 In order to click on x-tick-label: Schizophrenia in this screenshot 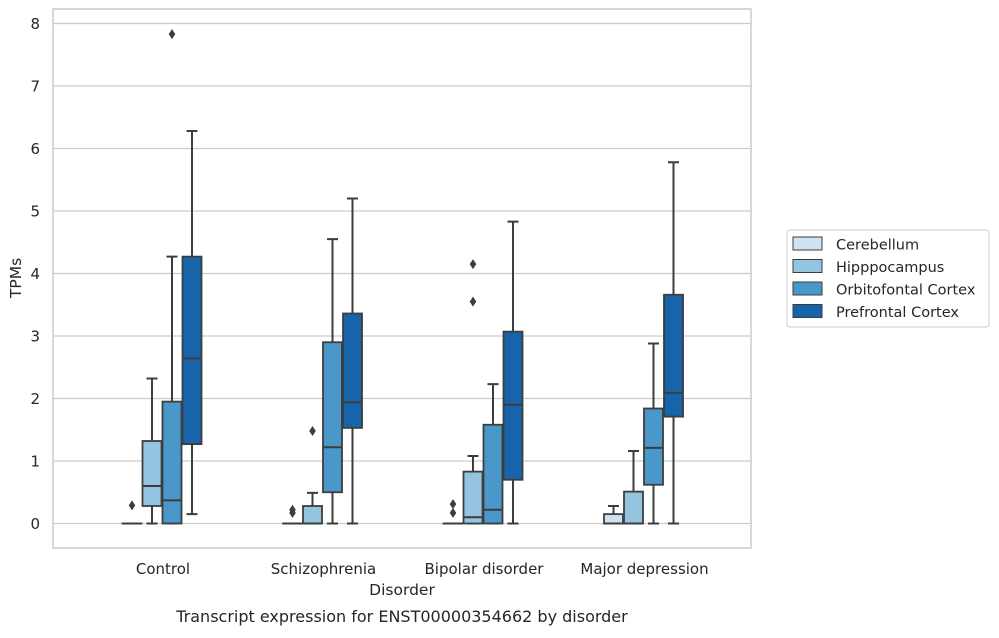, I will do `click(323, 569)`.